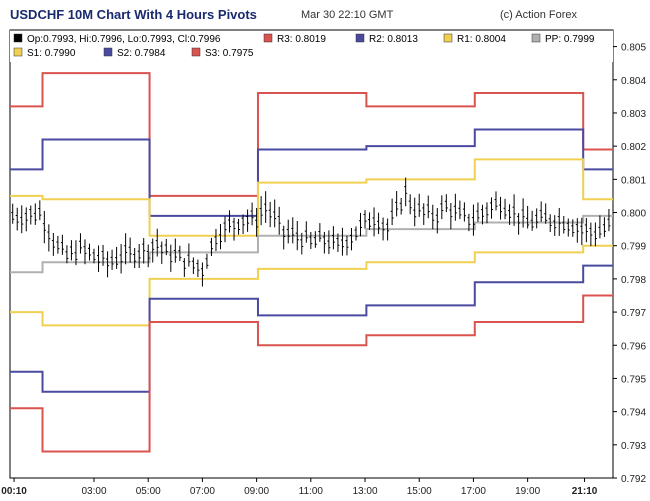  I want to click on y-tick-label: 0.795, so click(633, 379).